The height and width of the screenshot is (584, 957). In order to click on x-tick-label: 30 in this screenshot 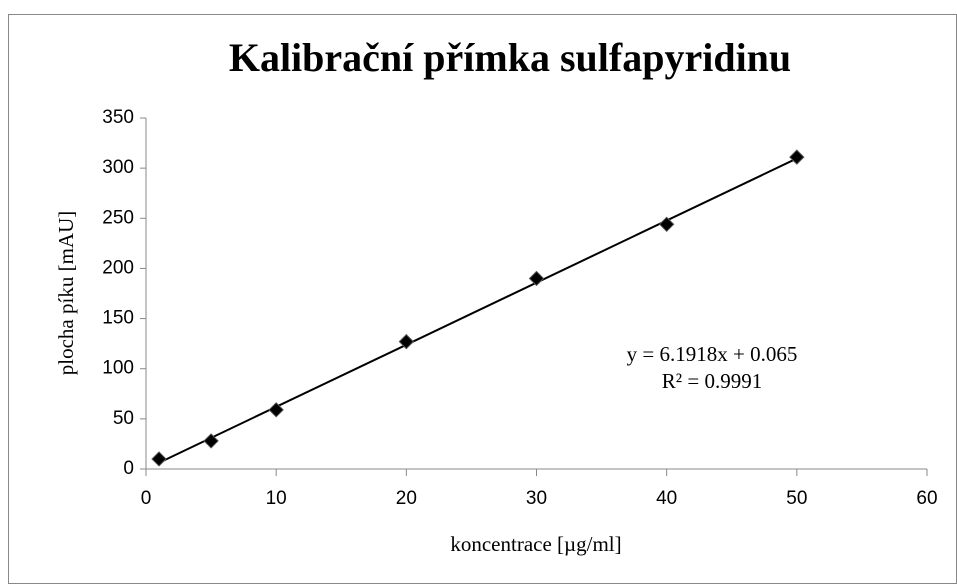, I will do `click(536, 498)`.